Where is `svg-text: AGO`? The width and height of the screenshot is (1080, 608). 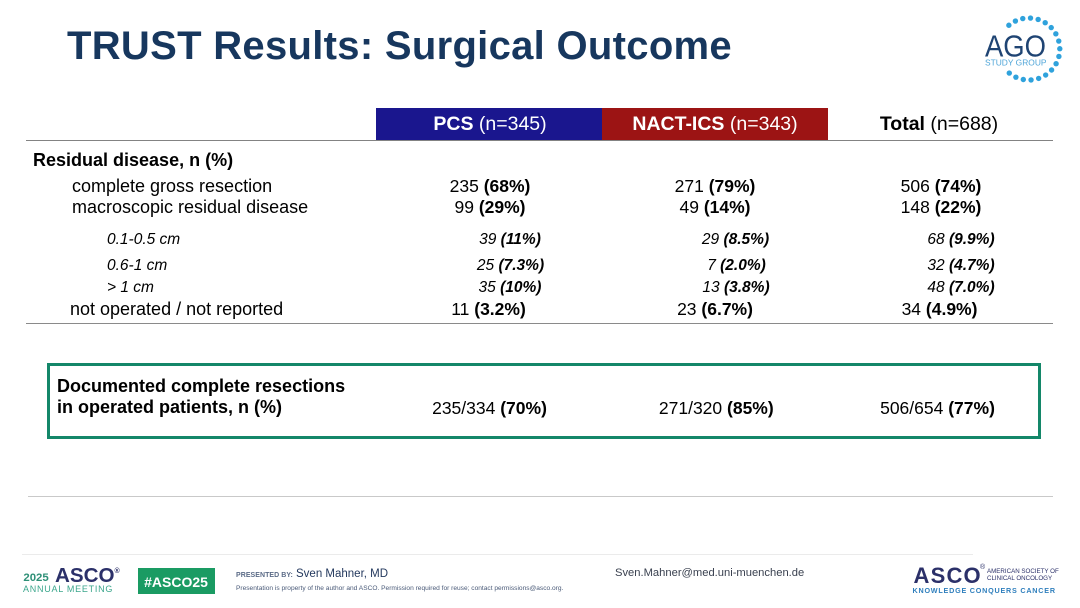
svg-text: AGO is located at coordinates (1015, 46).